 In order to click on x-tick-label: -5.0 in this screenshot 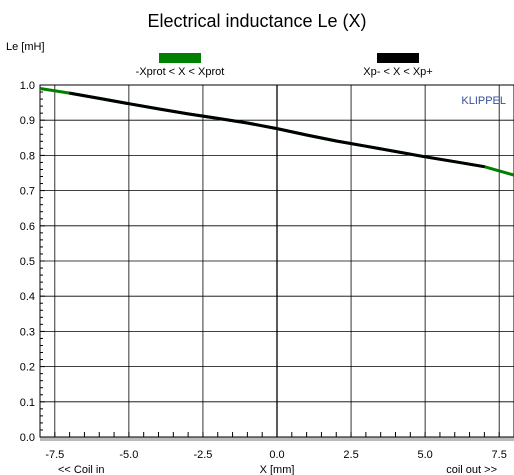, I will do `click(128, 455)`.